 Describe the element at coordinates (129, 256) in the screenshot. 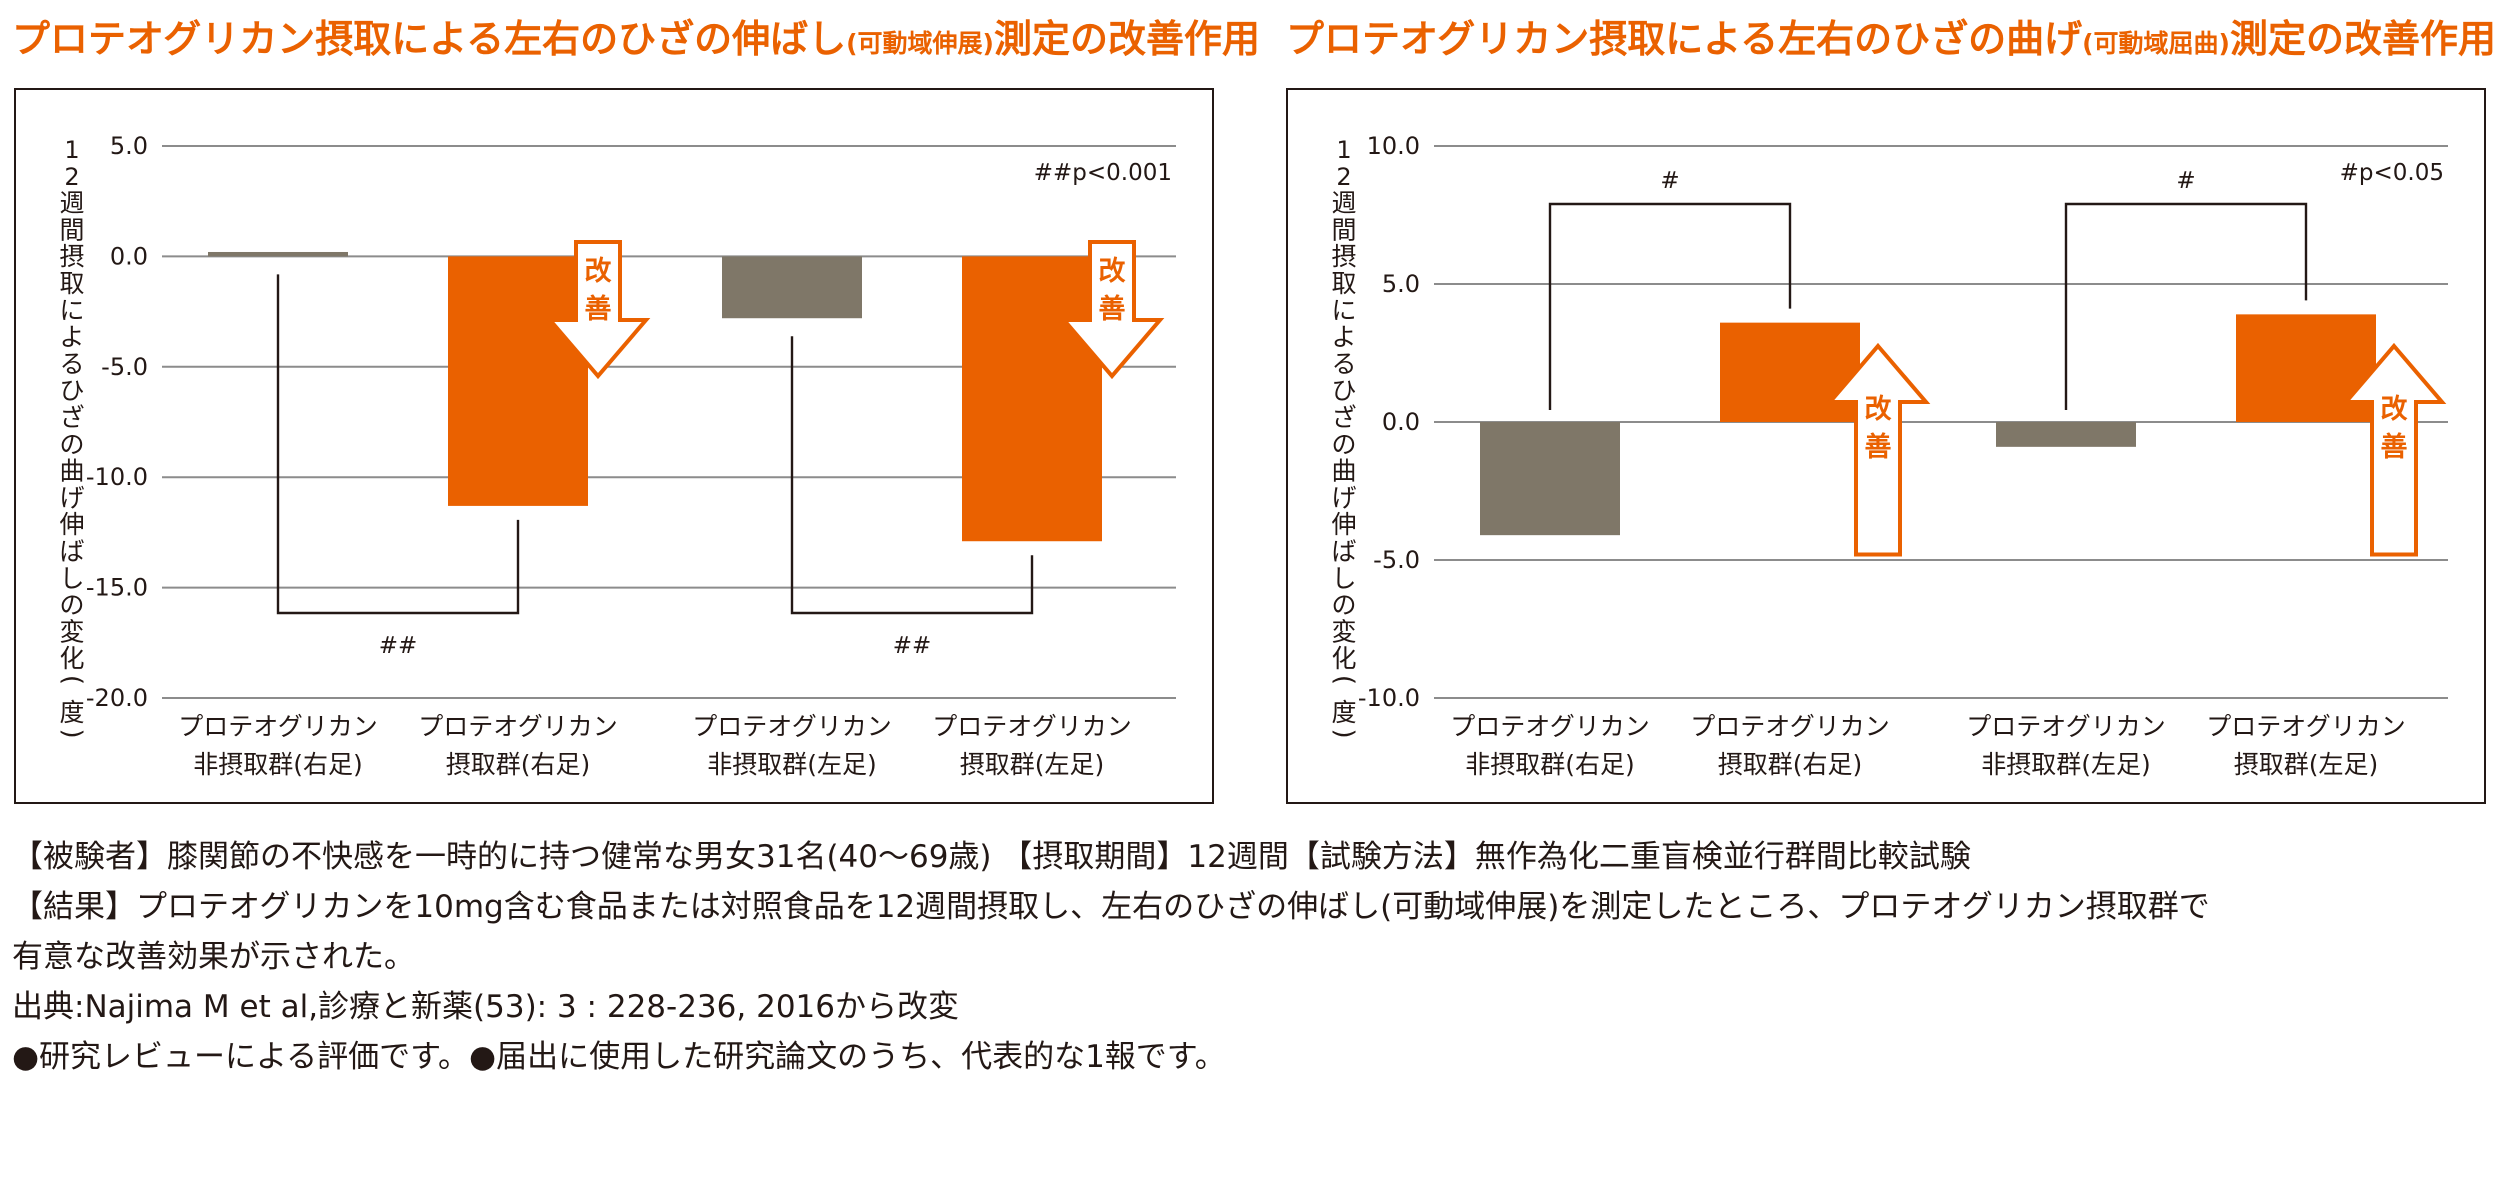

I see `y-tick-label: 0.0` at that location.